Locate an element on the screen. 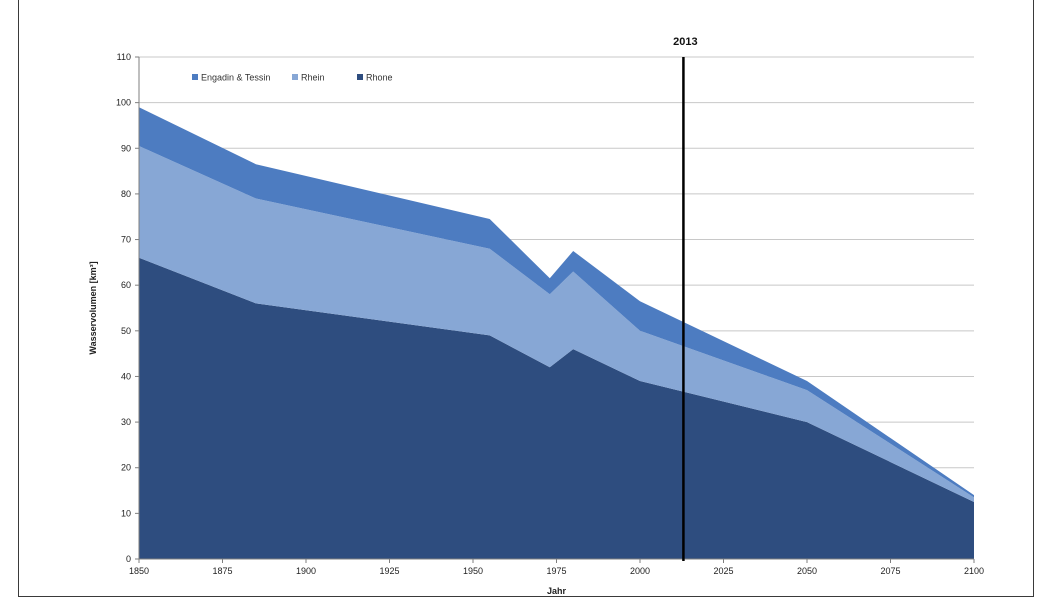  y-tick-label-9: 90 is located at coordinates (126, 148).